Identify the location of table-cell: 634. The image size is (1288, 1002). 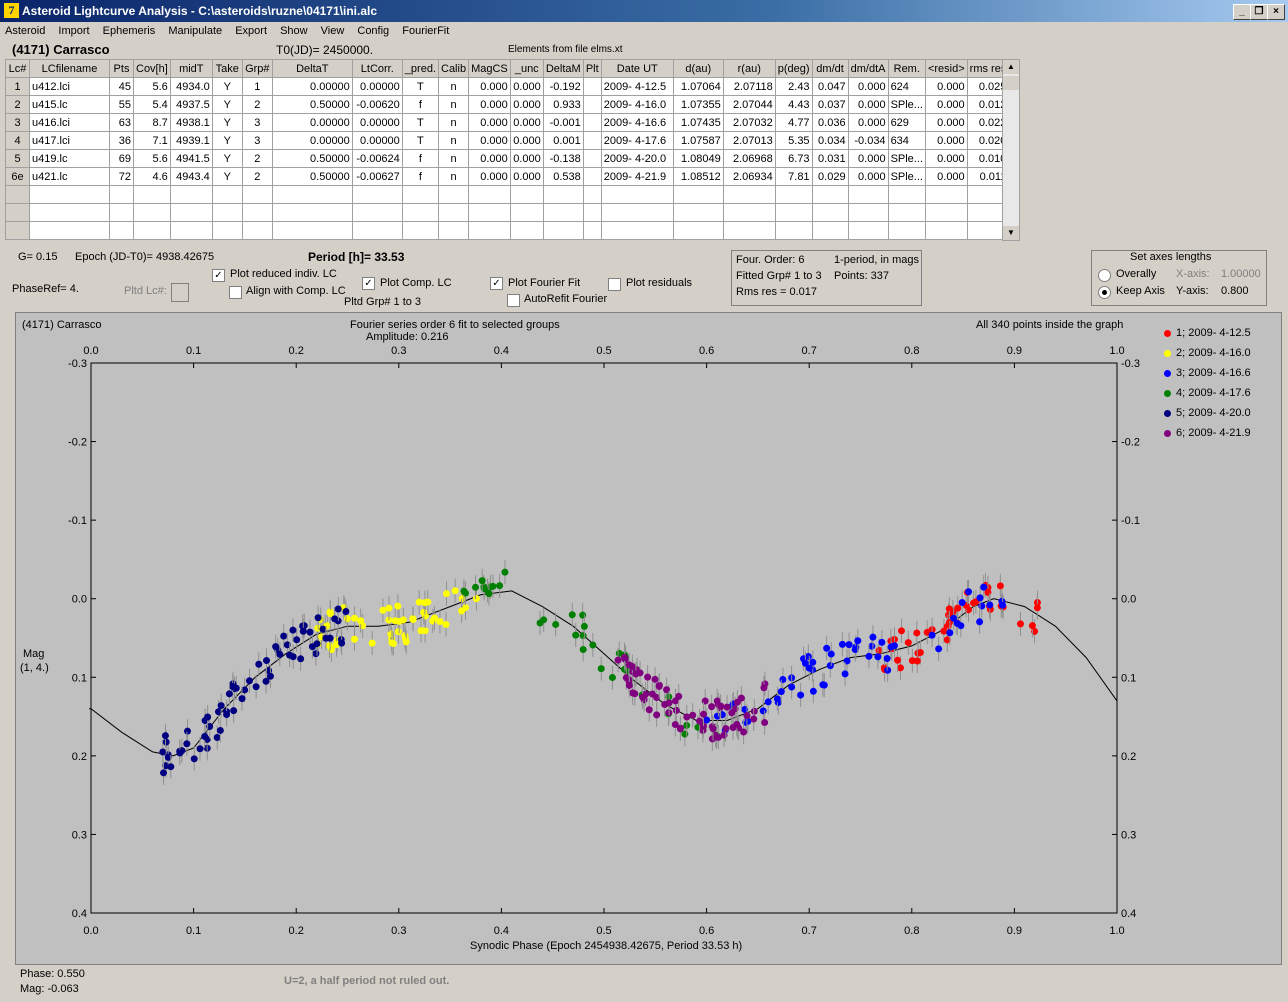
(906, 140).